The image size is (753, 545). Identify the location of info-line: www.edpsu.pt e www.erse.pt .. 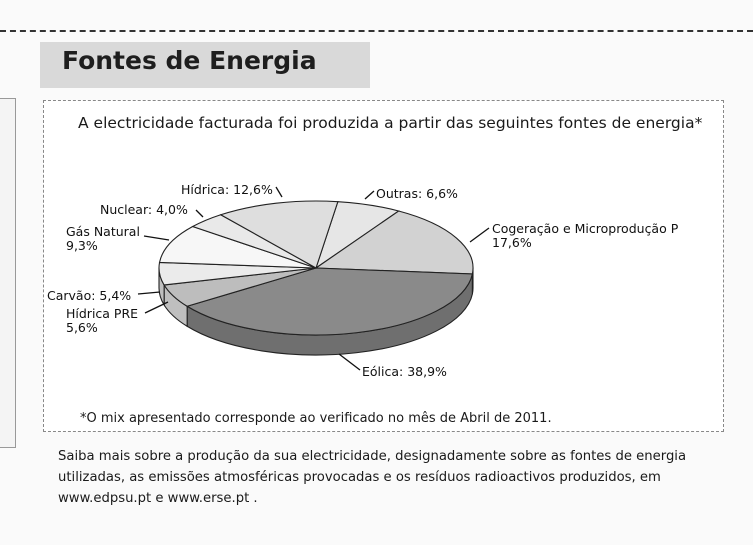
(158, 498).